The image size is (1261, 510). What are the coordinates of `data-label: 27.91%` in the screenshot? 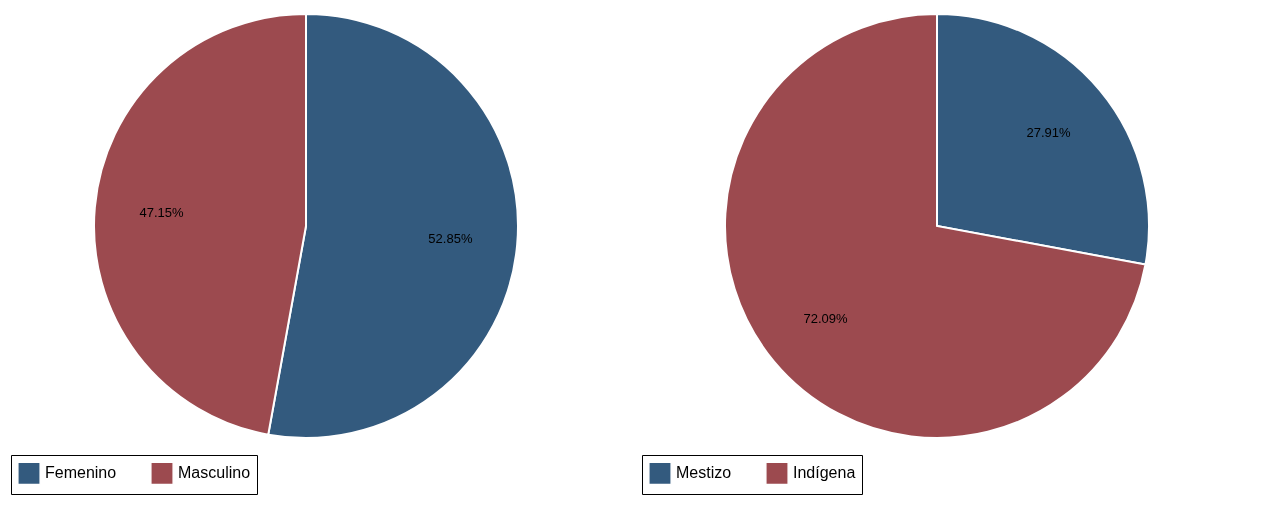 It's located at (1048, 133).